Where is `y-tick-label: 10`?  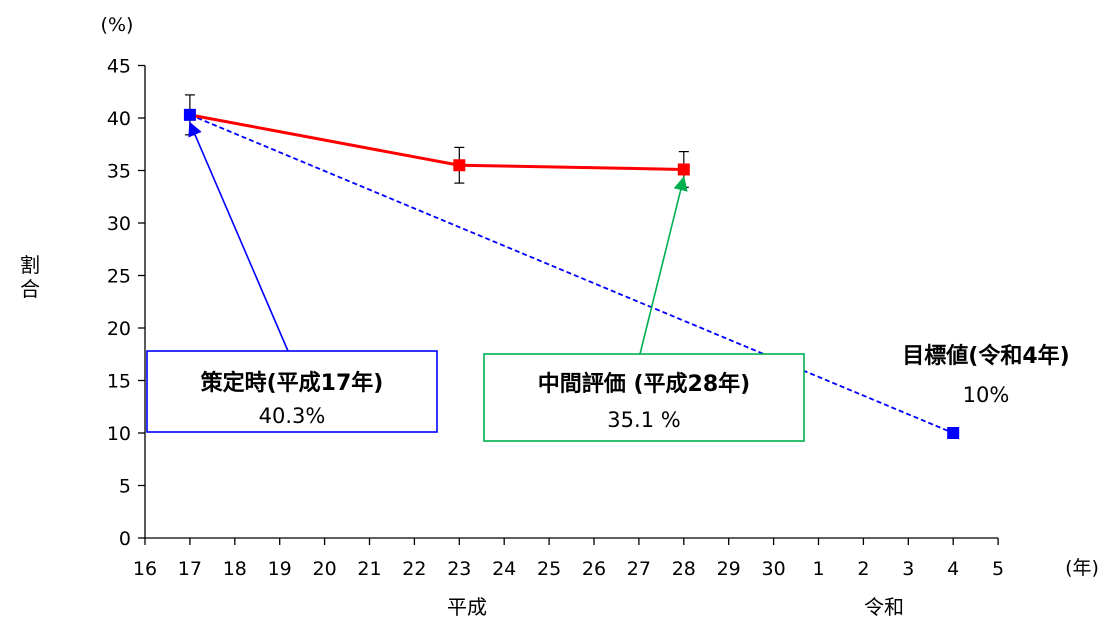 y-tick-label: 10 is located at coordinates (119, 434).